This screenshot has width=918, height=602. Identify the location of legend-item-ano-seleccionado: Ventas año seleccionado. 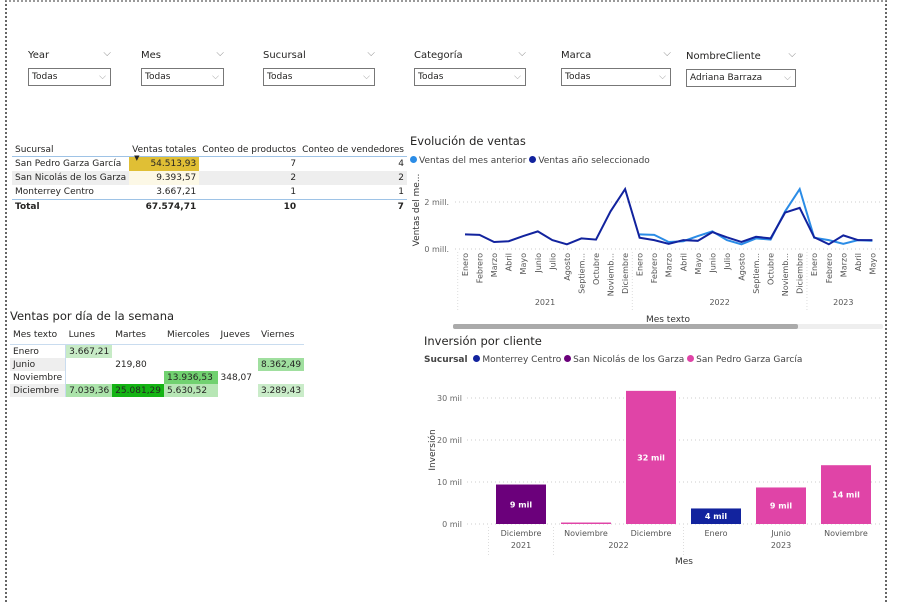
(589, 161).